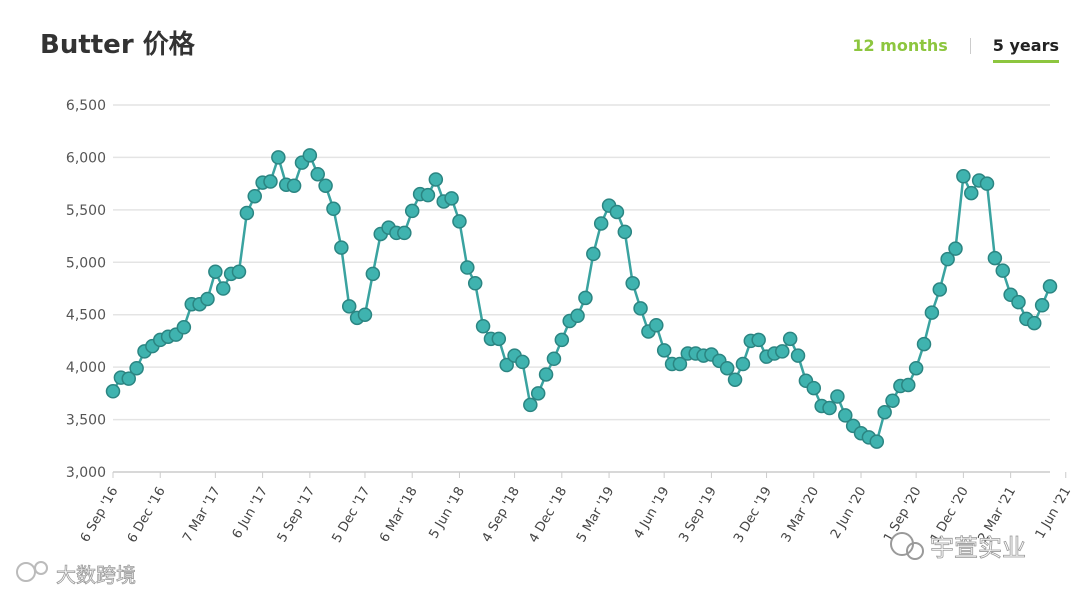 The height and width of the screenshot is (594, 1080). I want to click on x-tick-label: 5 Mar '19, so click(596, 515).